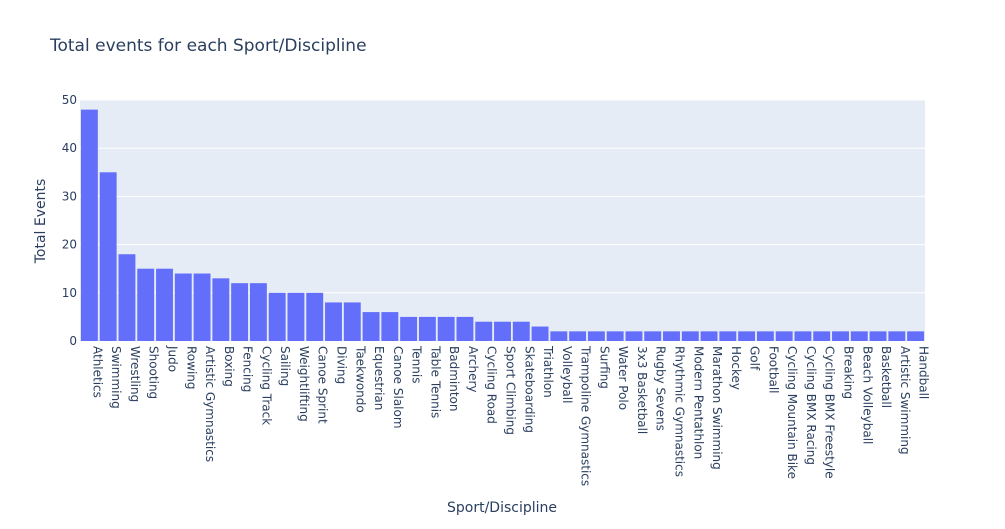 This screenshot has height=529, width=1005. What do you see at coordinates (323, 385) in the screenshot?
I see `x-tick-label: Canoe Sprint` at bounding box center [323, 385].